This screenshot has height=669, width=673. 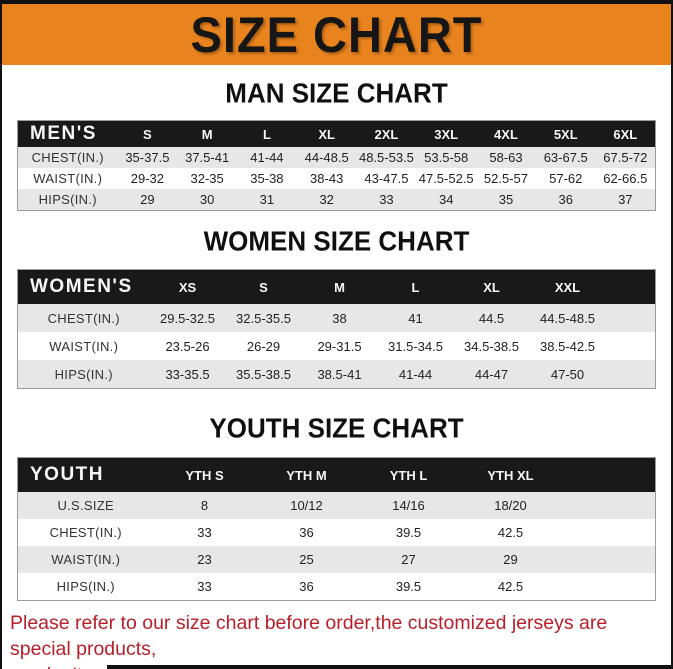 What do you see at coordinates (625, 134) in the screenshot?
I see `size-column-header: 6XL` at bounding box center [625, 134].